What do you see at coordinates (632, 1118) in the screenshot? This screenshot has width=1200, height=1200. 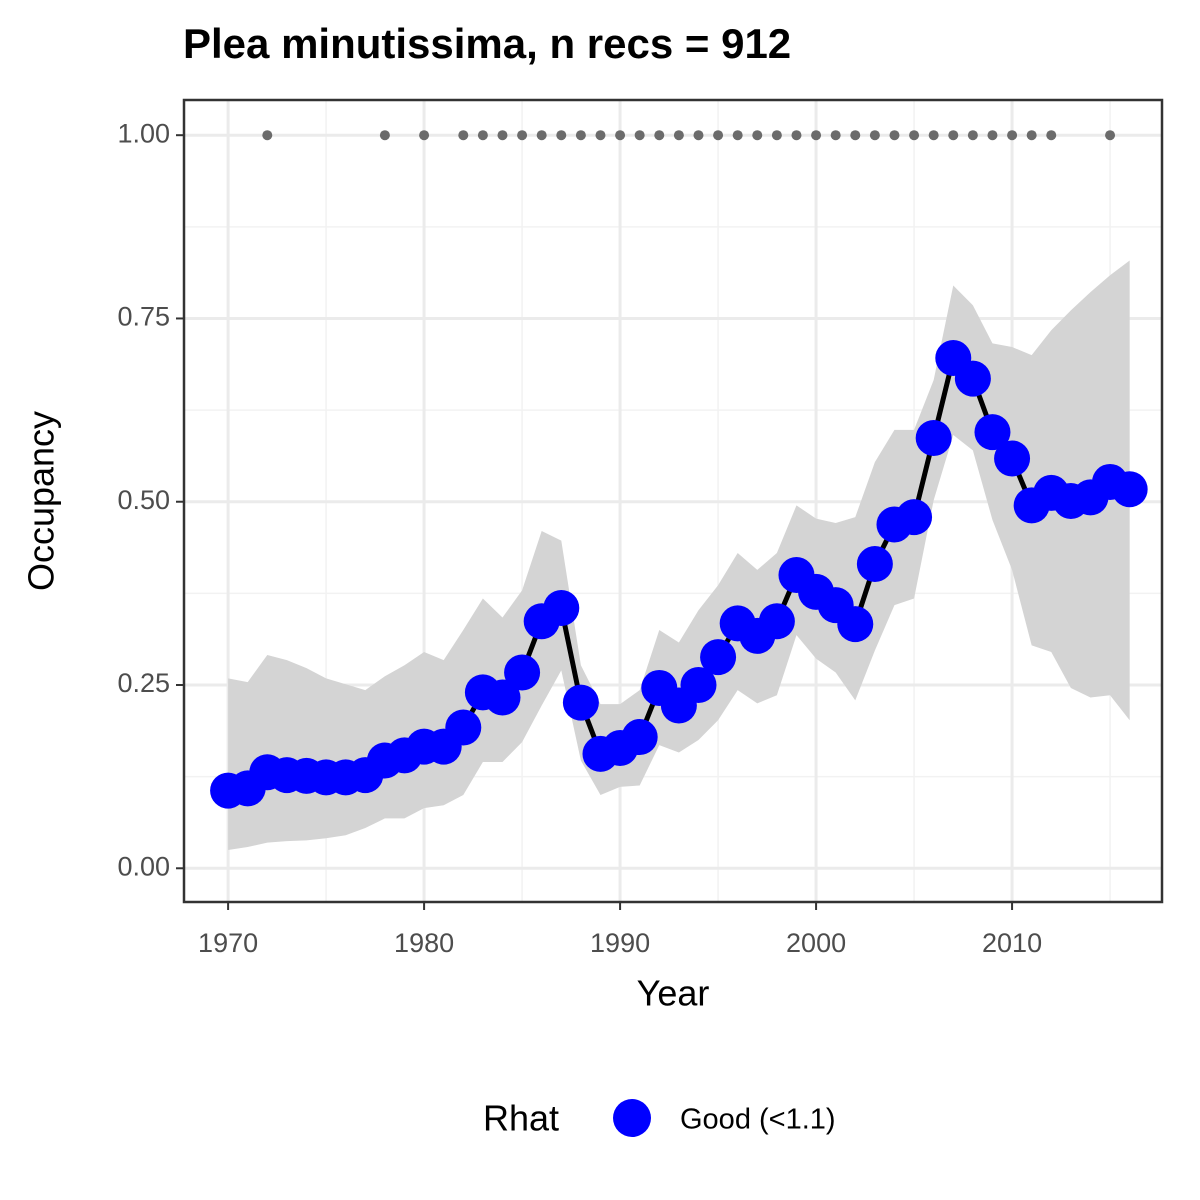 I see `legend-key` at bounding box center [632, 1118].